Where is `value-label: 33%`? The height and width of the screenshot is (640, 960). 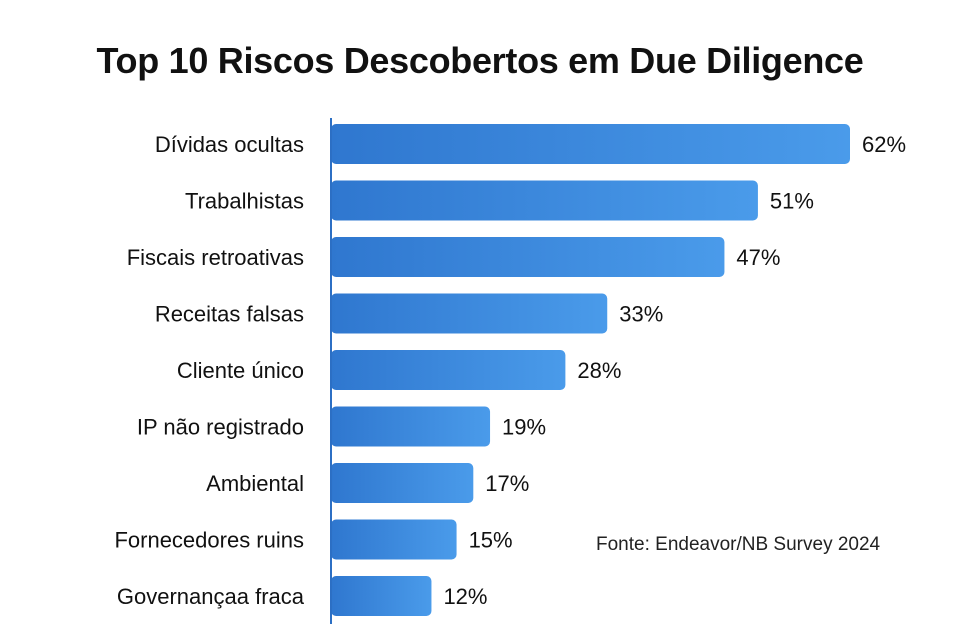
value-label: 33% is located at coordinates (641, 314).